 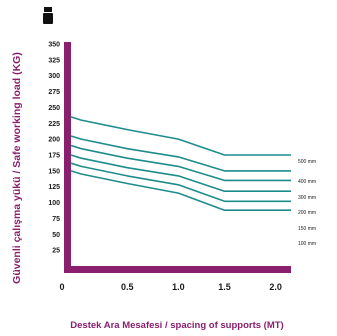 What do you see at coordinates (307, 162) in the screenshot?
I see `legend-entry: 500 mm` at bounding box center [307, 162].